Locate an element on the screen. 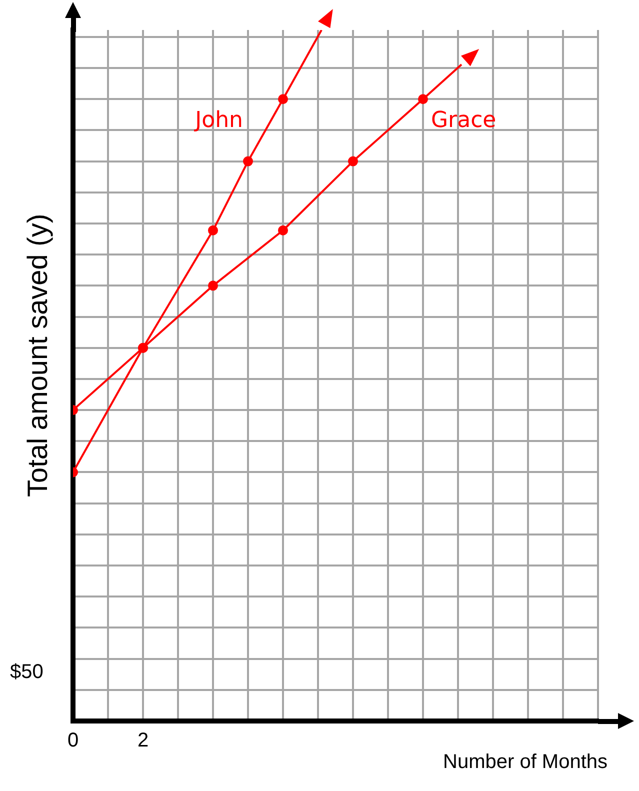 Image resolution: width=639 pixels, height=791 pixels. series-label: John is located at coordinates (218, 120).